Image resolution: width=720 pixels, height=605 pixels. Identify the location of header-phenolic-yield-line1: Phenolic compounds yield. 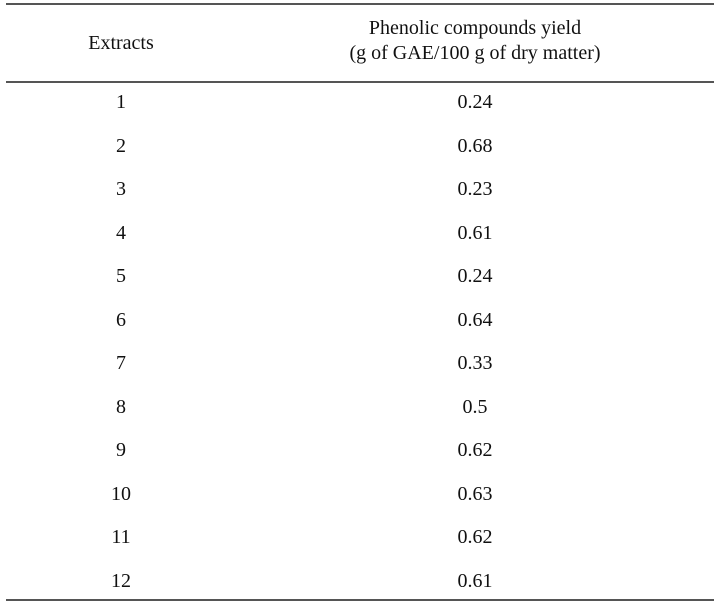
(475, 28).